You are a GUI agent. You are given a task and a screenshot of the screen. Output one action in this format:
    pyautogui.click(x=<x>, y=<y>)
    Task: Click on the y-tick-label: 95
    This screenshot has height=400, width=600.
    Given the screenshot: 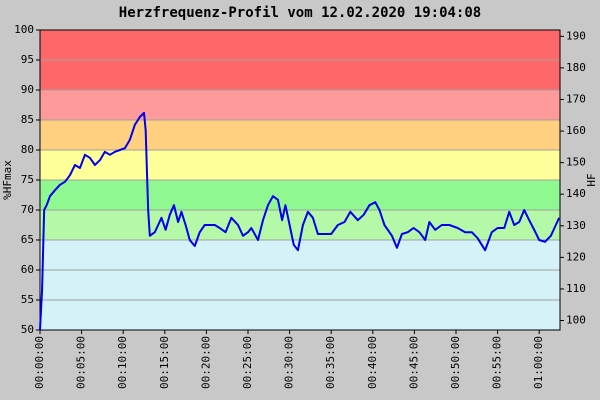 What is the action you would take?
    pyautogui.click(x=27, y=59)
    